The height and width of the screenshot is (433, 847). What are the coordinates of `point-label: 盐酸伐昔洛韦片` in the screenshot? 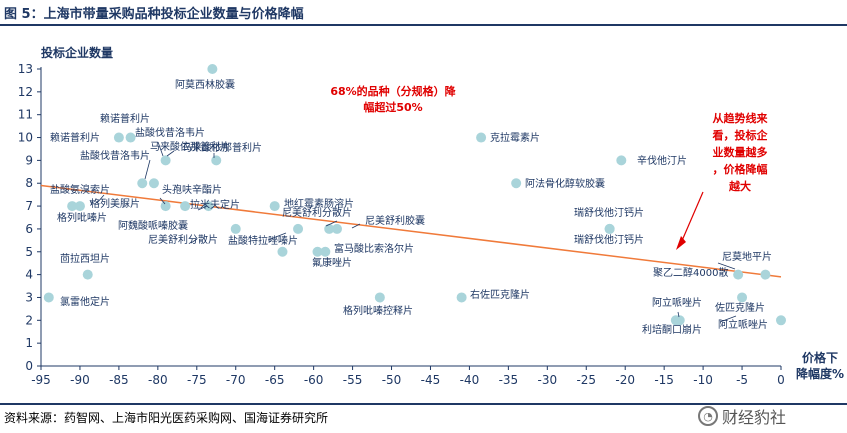 It's located at (115, 155).